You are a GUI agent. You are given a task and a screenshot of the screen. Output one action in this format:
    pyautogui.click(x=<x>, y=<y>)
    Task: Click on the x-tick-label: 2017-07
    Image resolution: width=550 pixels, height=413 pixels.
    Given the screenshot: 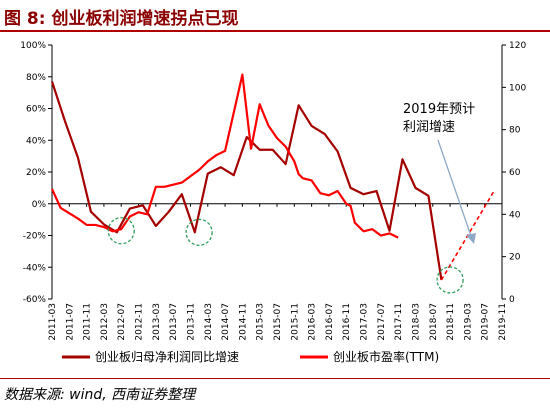 What is the action you would take?
    pyautogui.click(x=382, y=322)
    